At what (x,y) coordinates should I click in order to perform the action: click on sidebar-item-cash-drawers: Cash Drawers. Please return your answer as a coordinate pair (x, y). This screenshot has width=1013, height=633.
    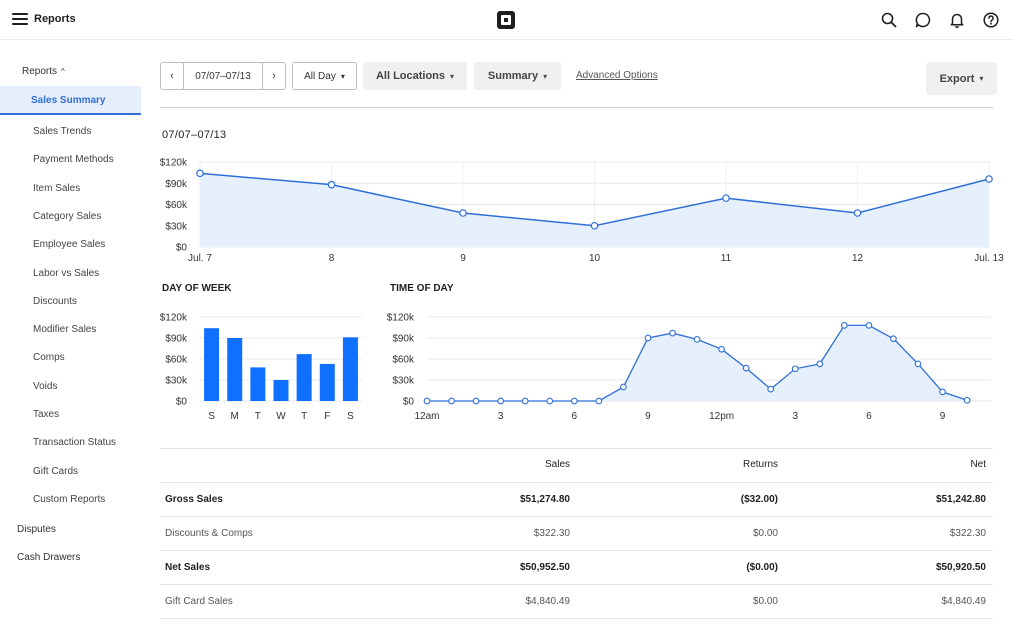
    Looking at the image, I should click on (49, 557).